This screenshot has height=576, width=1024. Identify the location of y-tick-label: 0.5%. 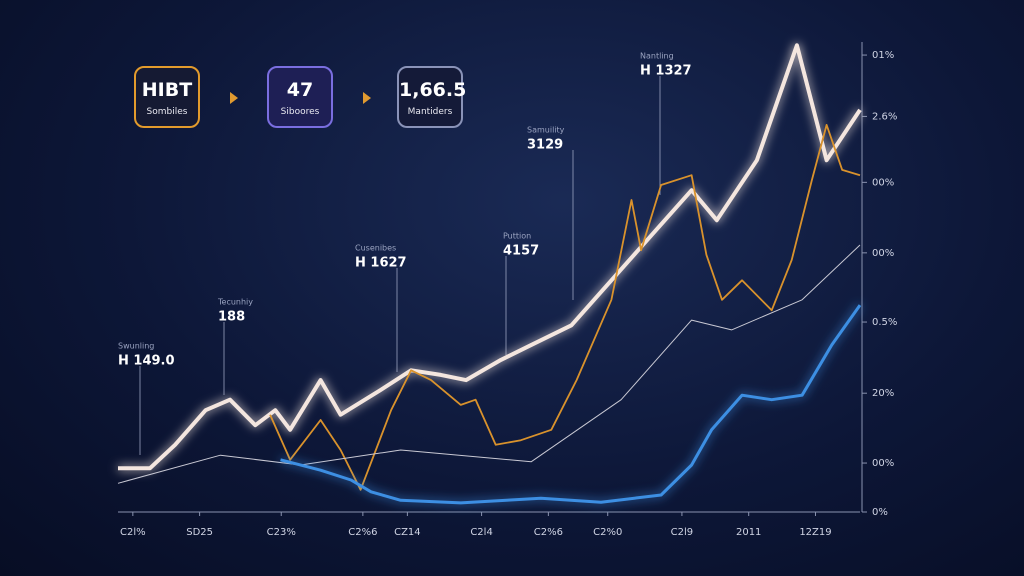
(884, 322).